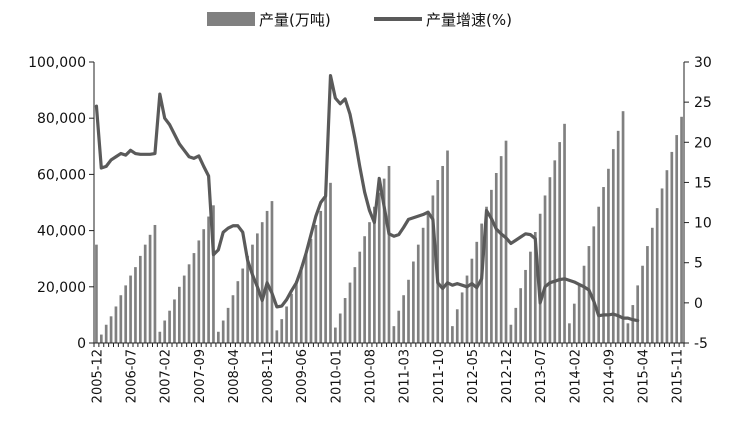  Describe the element at coordinates (268, 376) in the screenshot. I see `x-tick-label: 2008-11` at that location.